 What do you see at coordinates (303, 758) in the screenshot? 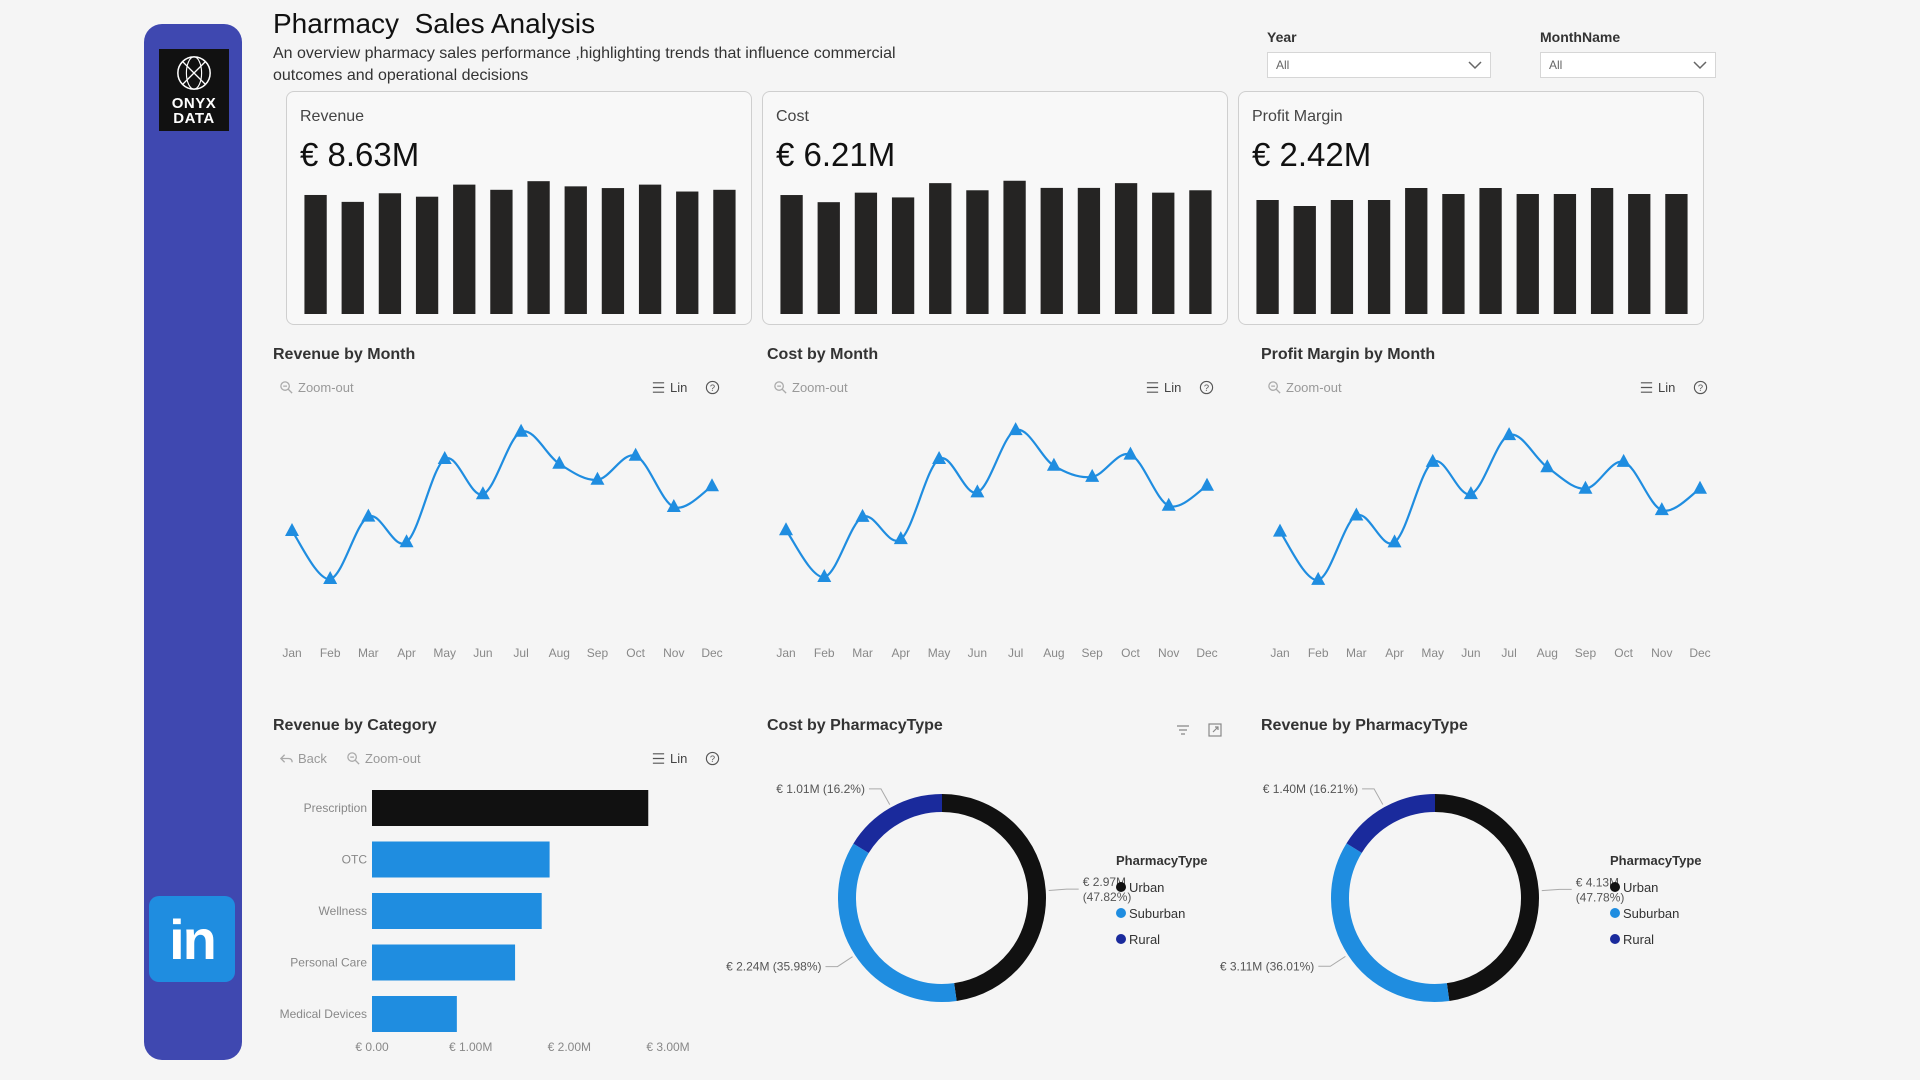
I see `back-button: Back` at bounding box center [303, 758].